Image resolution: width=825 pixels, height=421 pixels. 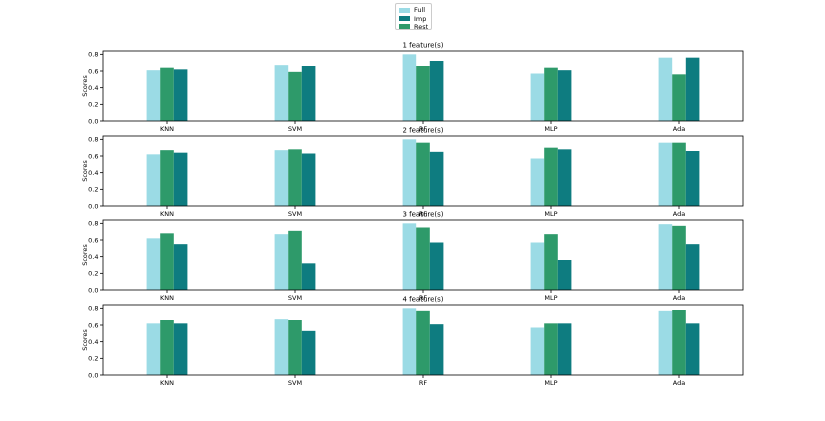 I want to click on legend-label-rest: Rest, so click(x=421, y=26).